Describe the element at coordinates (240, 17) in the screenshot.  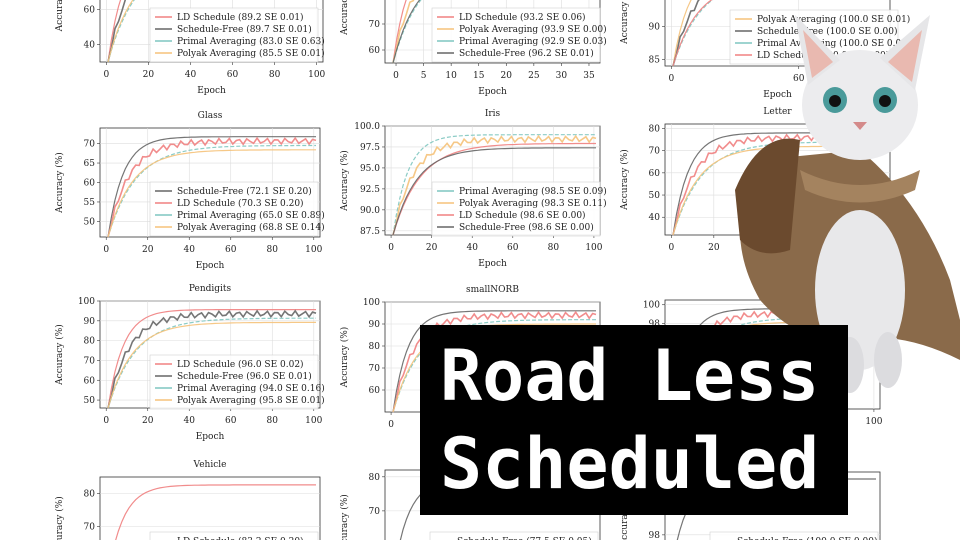
I see `legend-label: LD Schedule (89.2 SE 0.01)` at that location.